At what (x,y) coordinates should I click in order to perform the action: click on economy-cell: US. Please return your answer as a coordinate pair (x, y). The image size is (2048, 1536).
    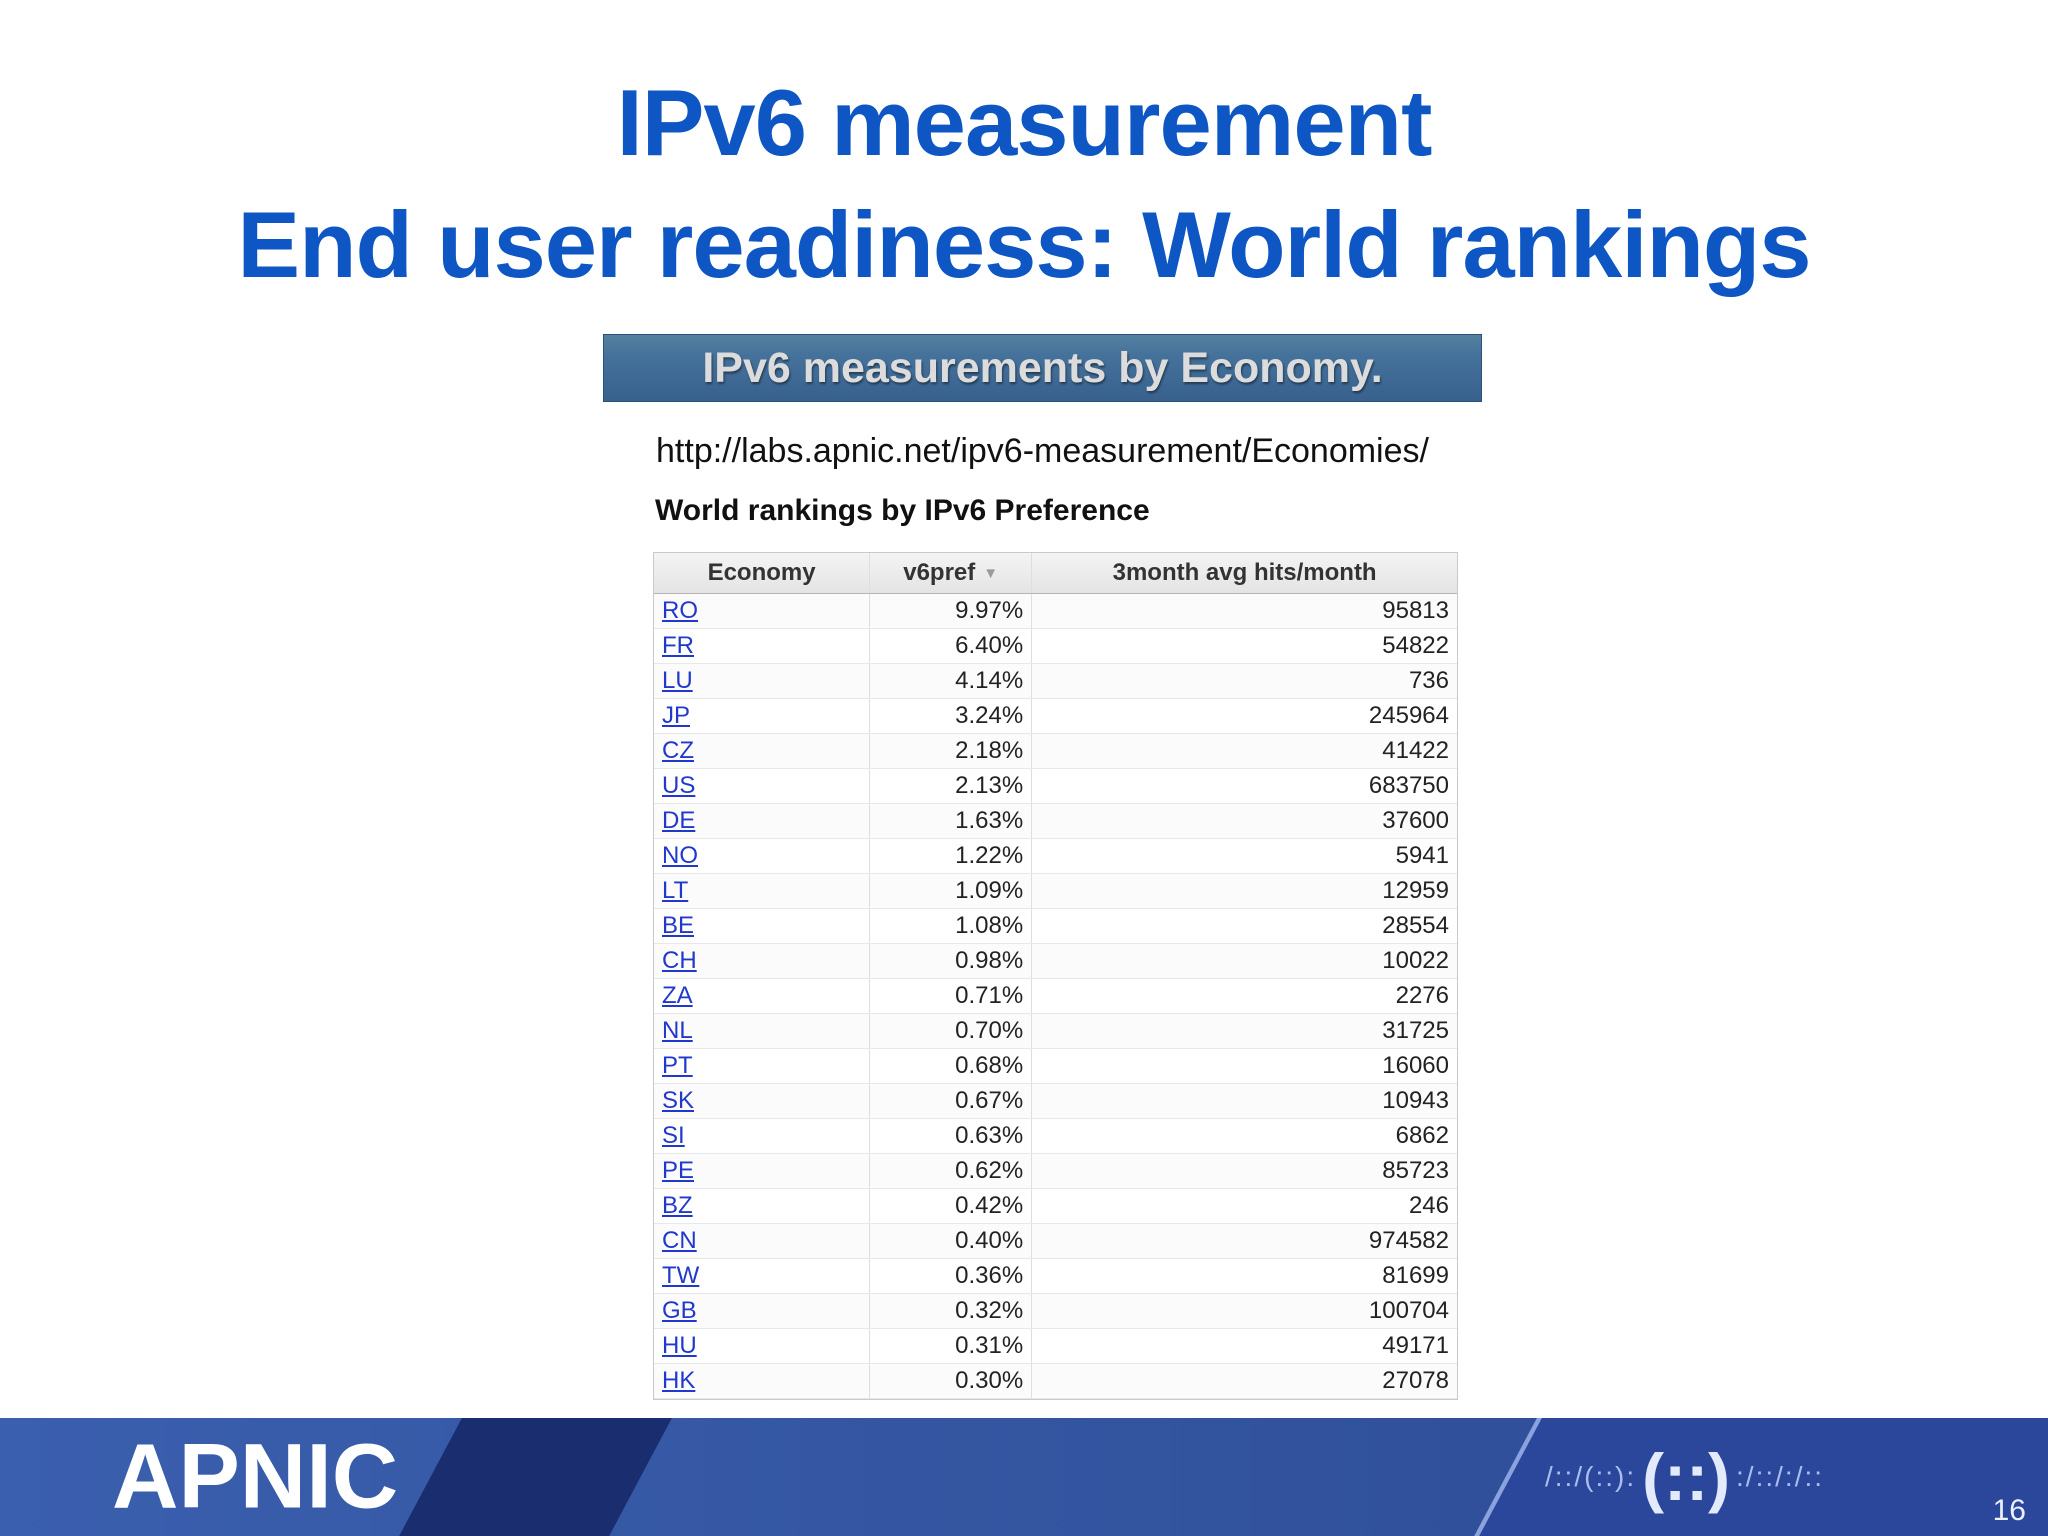
    Looking at the image, I should click on (762, 786).